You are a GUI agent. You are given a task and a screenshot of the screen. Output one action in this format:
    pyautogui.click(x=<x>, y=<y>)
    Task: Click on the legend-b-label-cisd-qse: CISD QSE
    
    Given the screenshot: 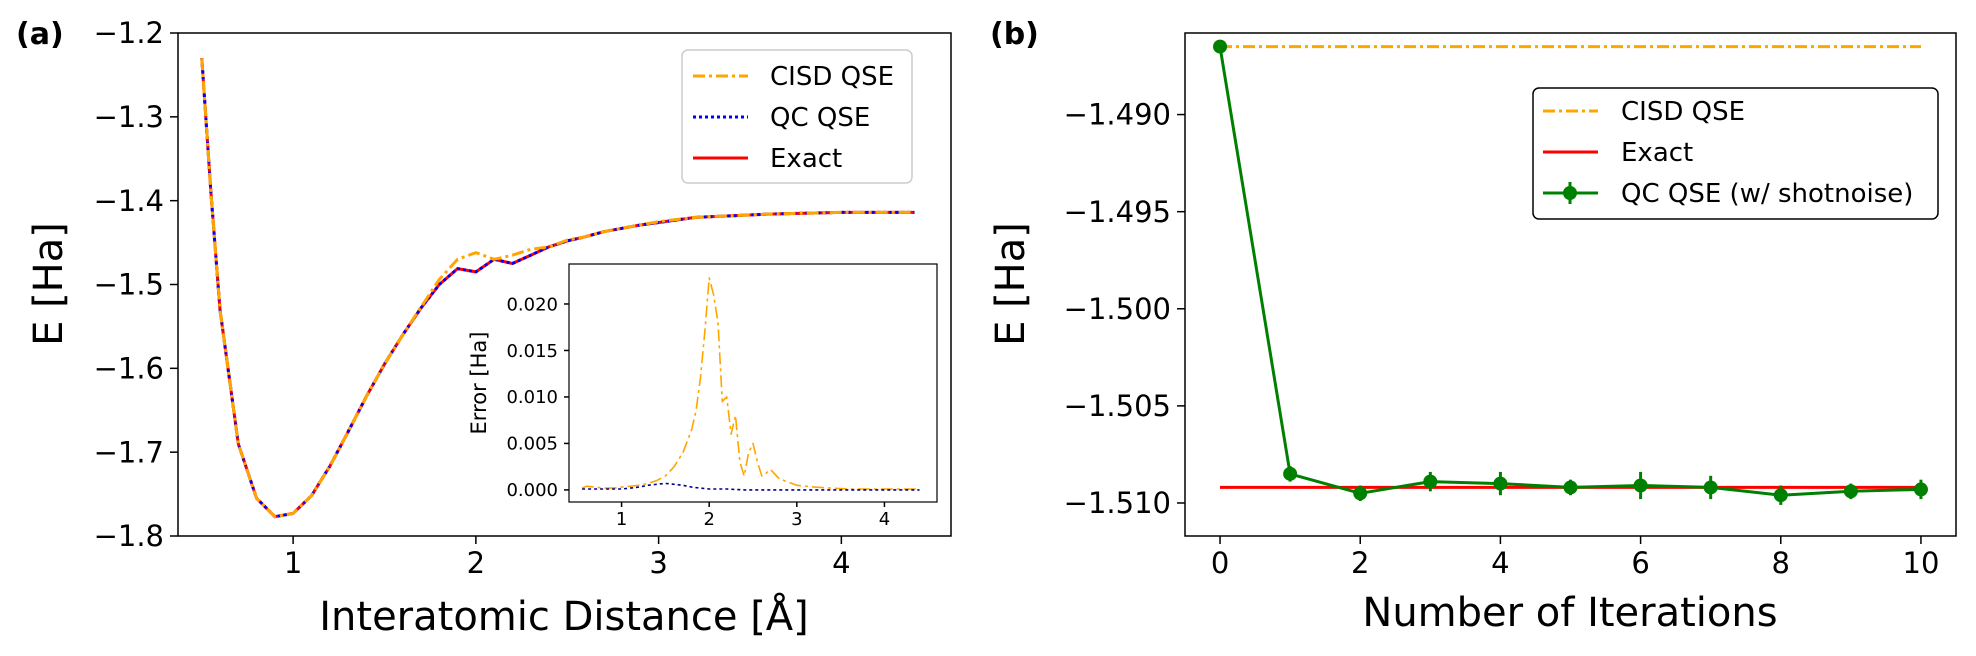 What is the action you would take?
    pyautogui.click(x=1683, y=112)
    